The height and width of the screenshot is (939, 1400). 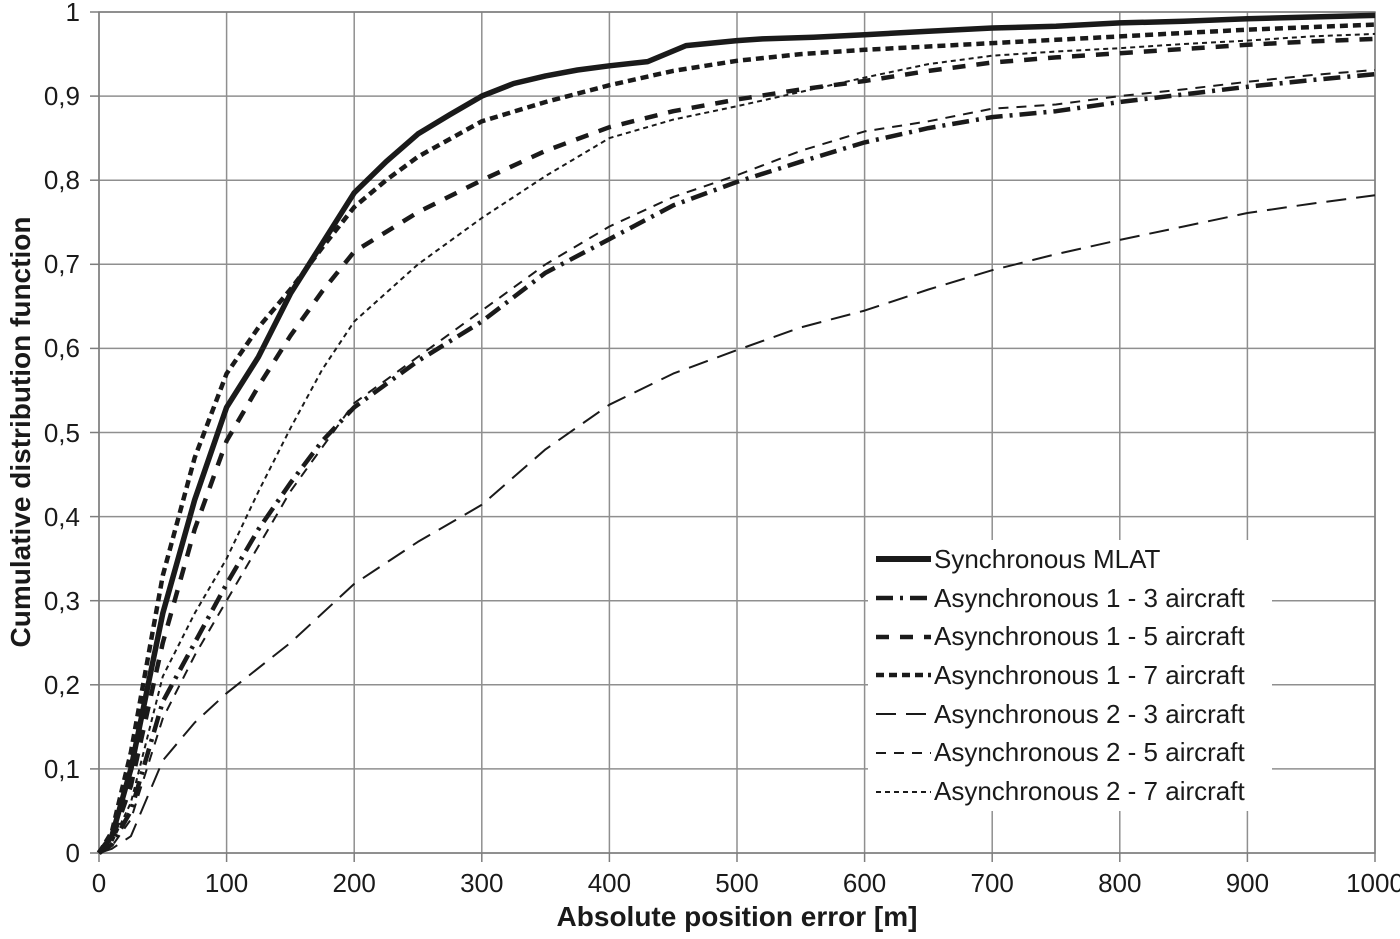 What do you see at coordinates (1089, 597) in the screenshot?
I see `legend-label: Asynchronous 1 - 3 aircraft` at bounding box center [1089, 597].